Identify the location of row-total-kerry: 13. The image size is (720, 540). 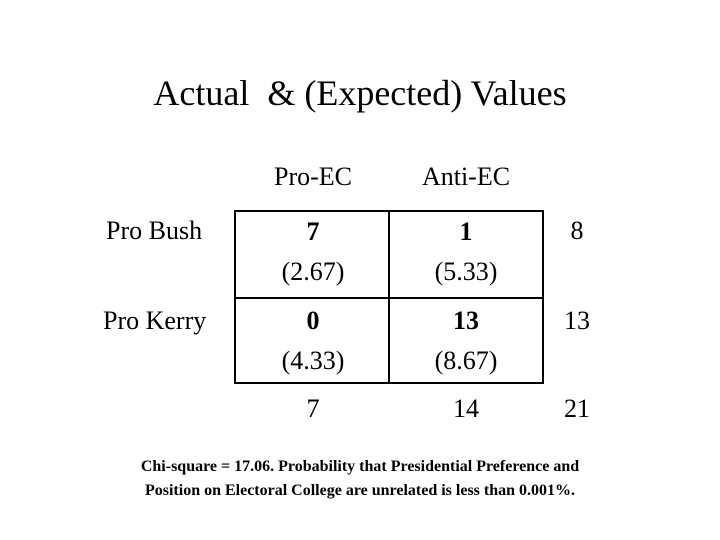
(577, 320).